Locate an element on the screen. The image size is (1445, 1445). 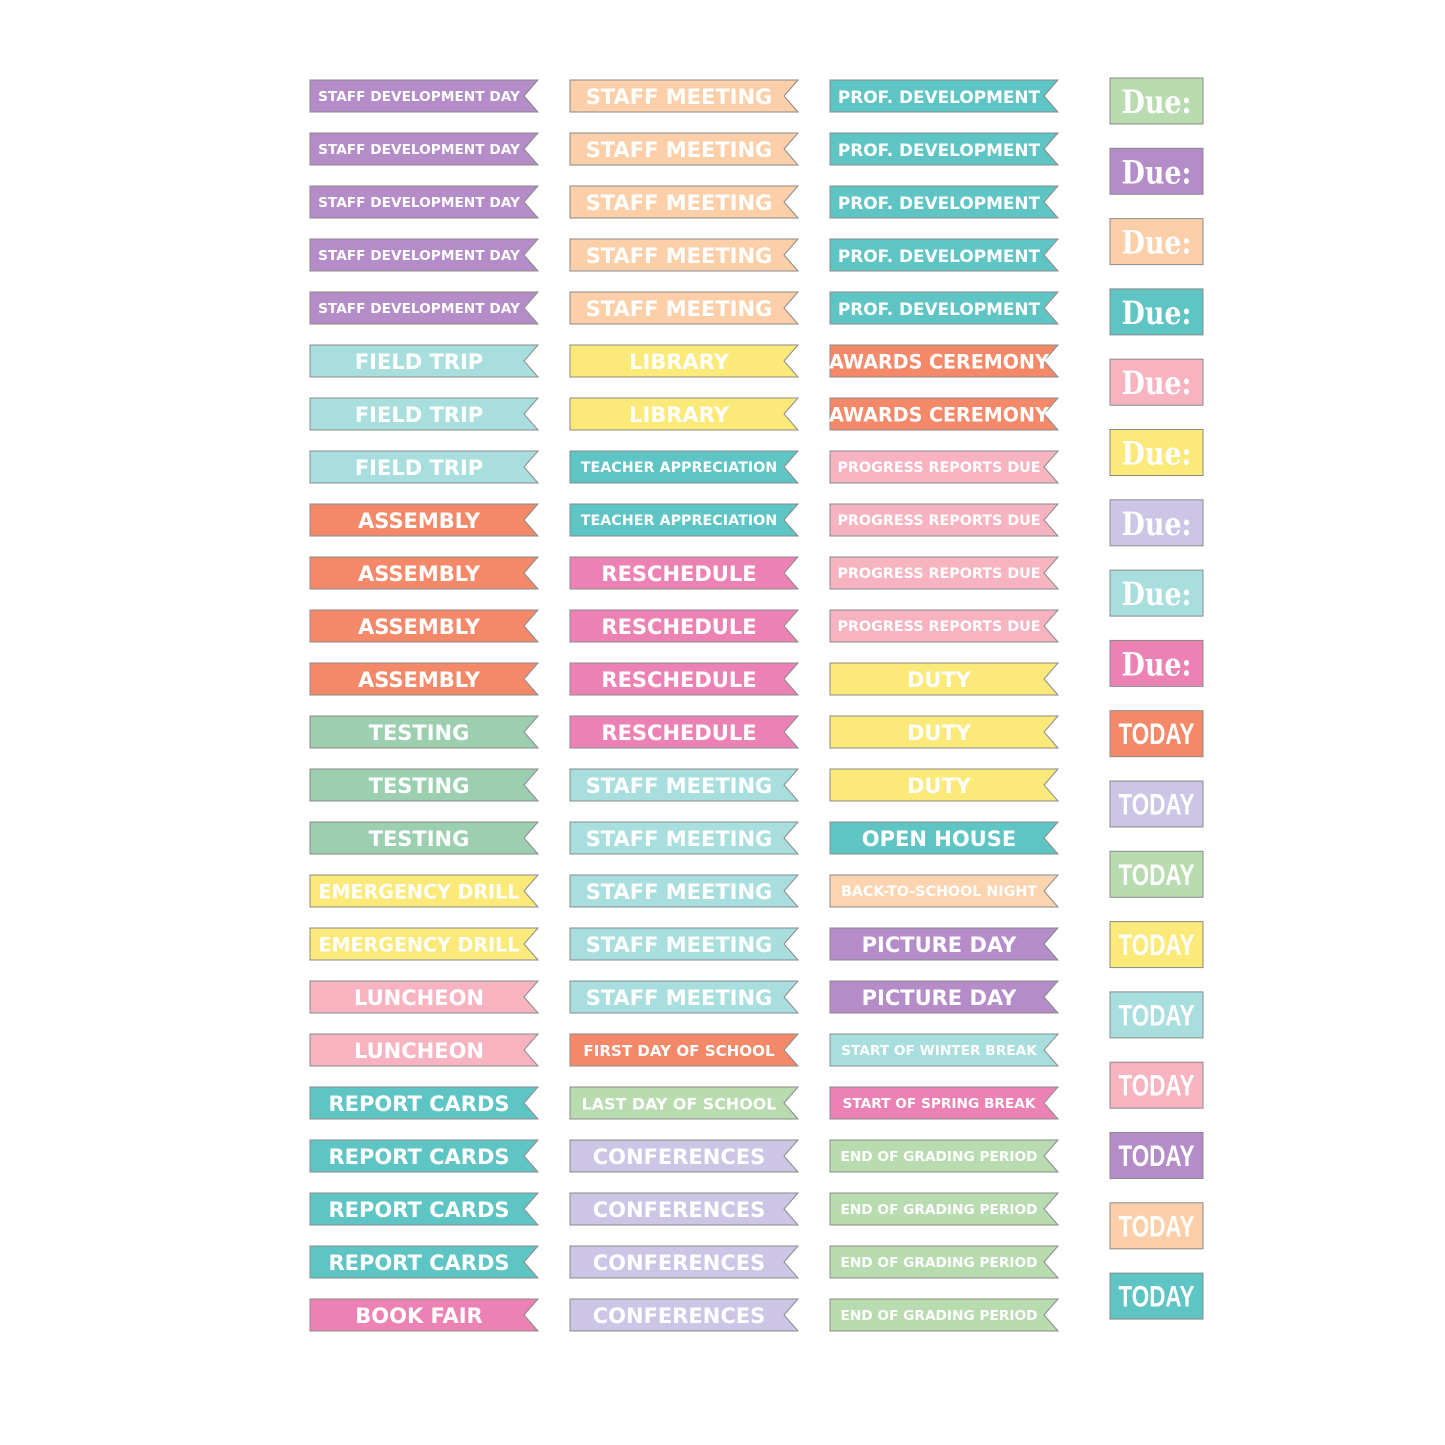
sticker-label: DUTY is located at coordinates (939, 680).